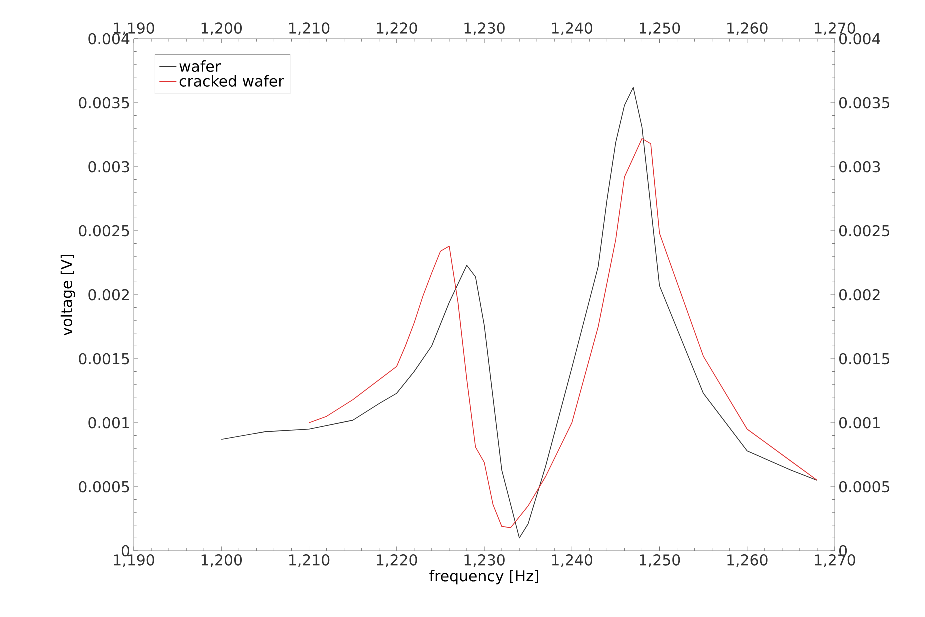 The image size is (925, 617). Describe the element at coordinates (108, 295) in the screenshot. I see `y-tick-label: 0.002` at that location.